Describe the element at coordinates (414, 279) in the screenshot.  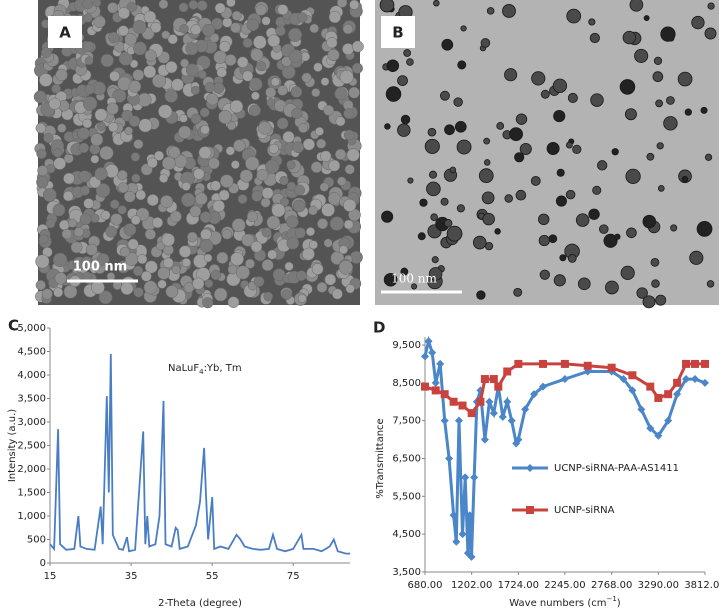
I see `scale-label: 100 nm` at that location.